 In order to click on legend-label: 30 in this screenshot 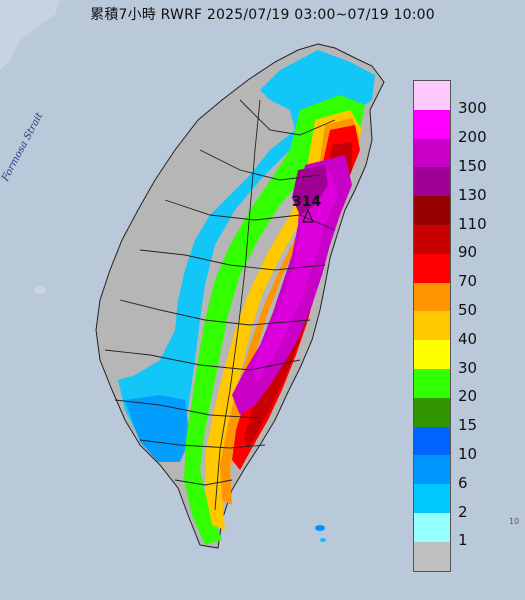, I will do `click(468, 367)`.